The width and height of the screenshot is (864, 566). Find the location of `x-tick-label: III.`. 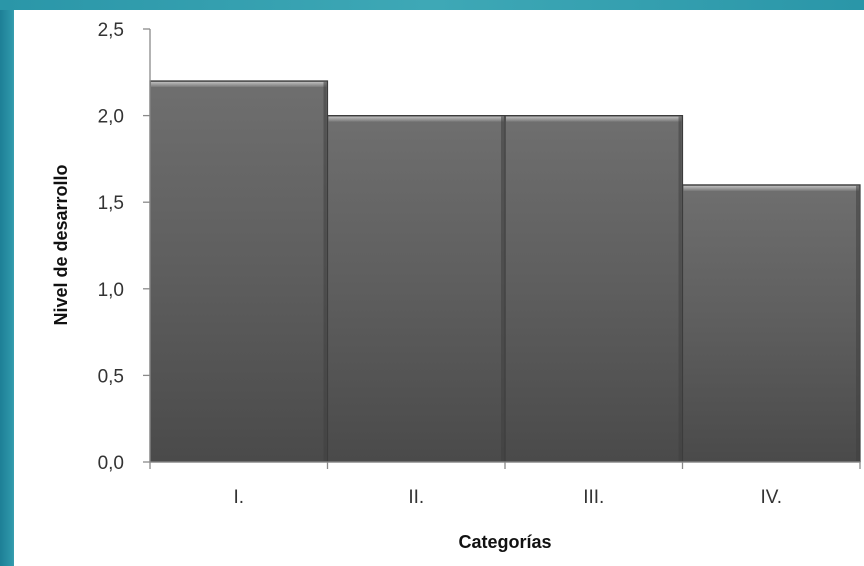

x-tick-label: III. is located at coordinates (593, 497).